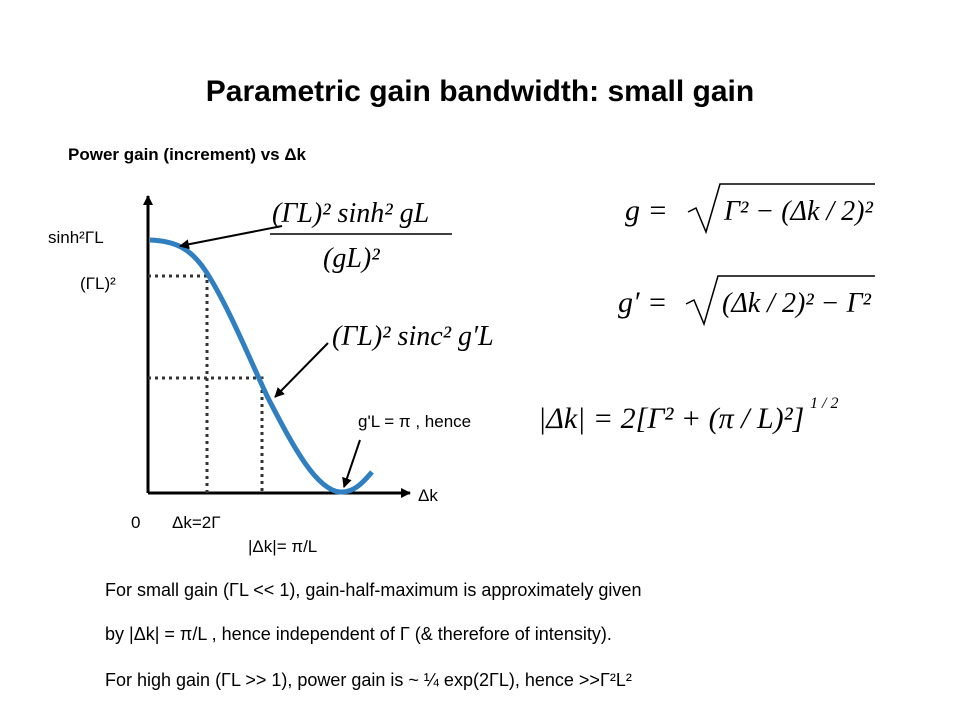 The image size is (960, 720). What do you see at coordinates (206, 383) in the screenshot?
I see `guide-lines` at bounding box center [206, 383].